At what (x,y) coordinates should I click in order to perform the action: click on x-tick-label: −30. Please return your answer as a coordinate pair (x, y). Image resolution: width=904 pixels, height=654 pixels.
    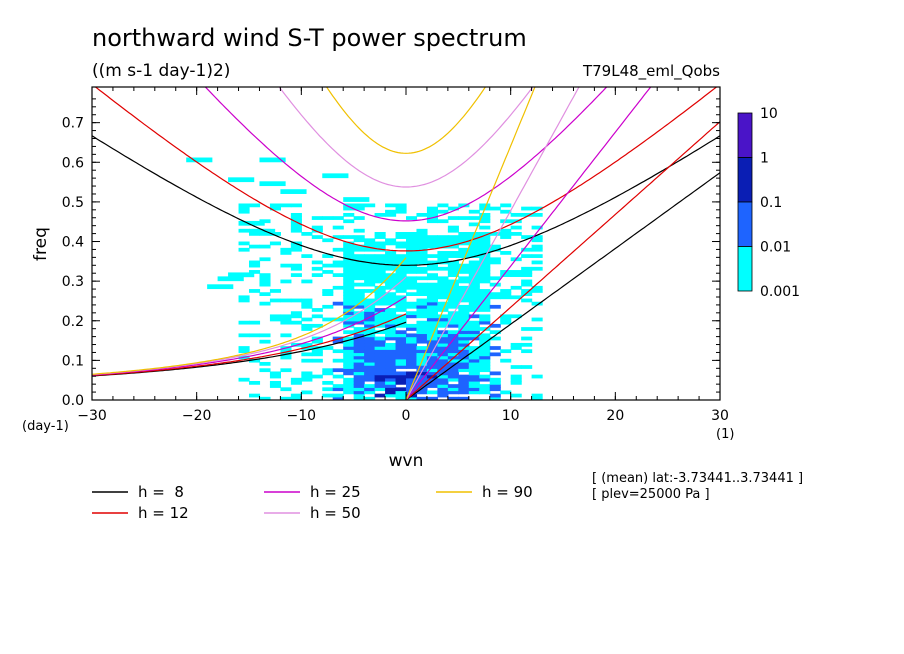
    Looking at the image, I should click on (92, 416).